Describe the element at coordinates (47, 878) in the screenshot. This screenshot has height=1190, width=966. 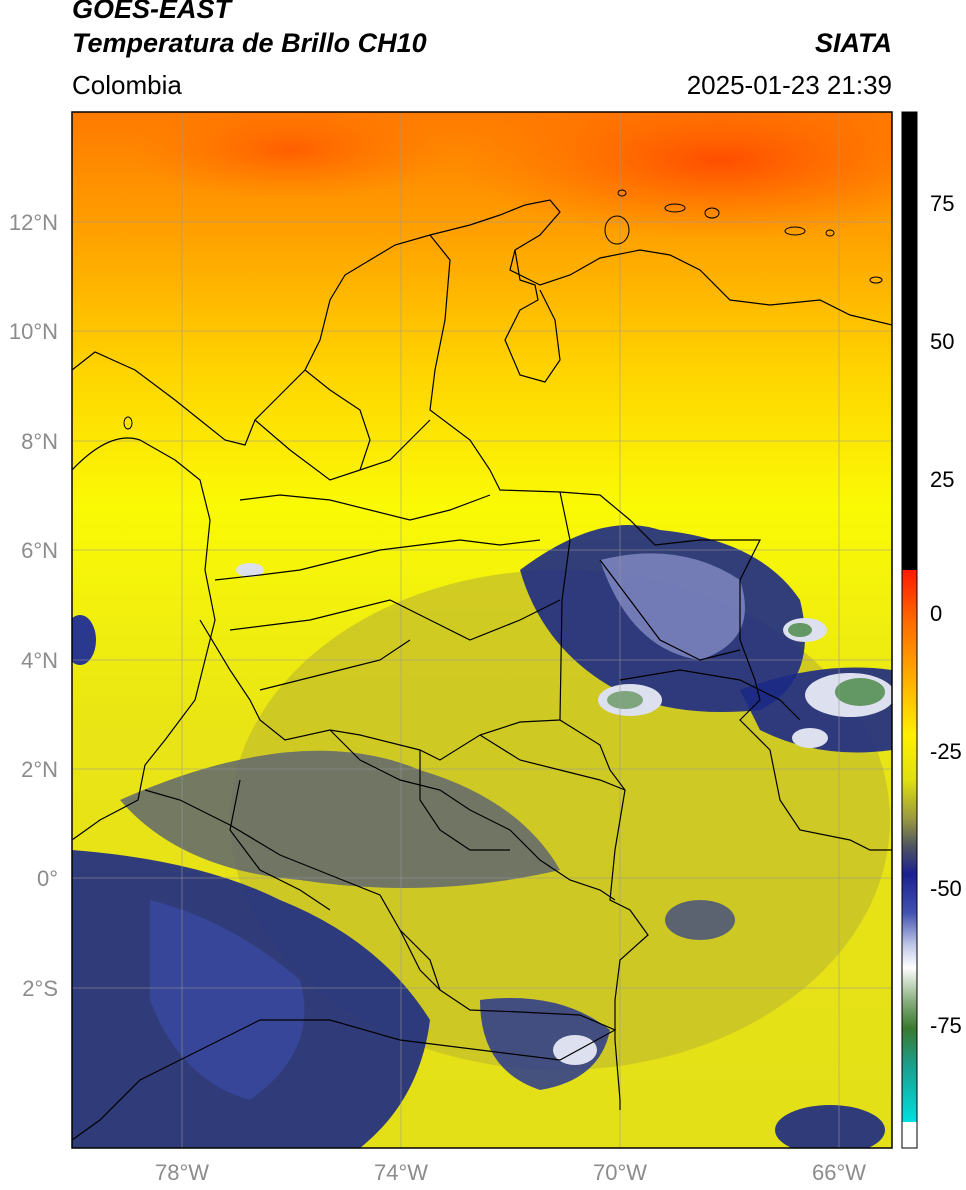
I see `lat-label: 0°` at that location.